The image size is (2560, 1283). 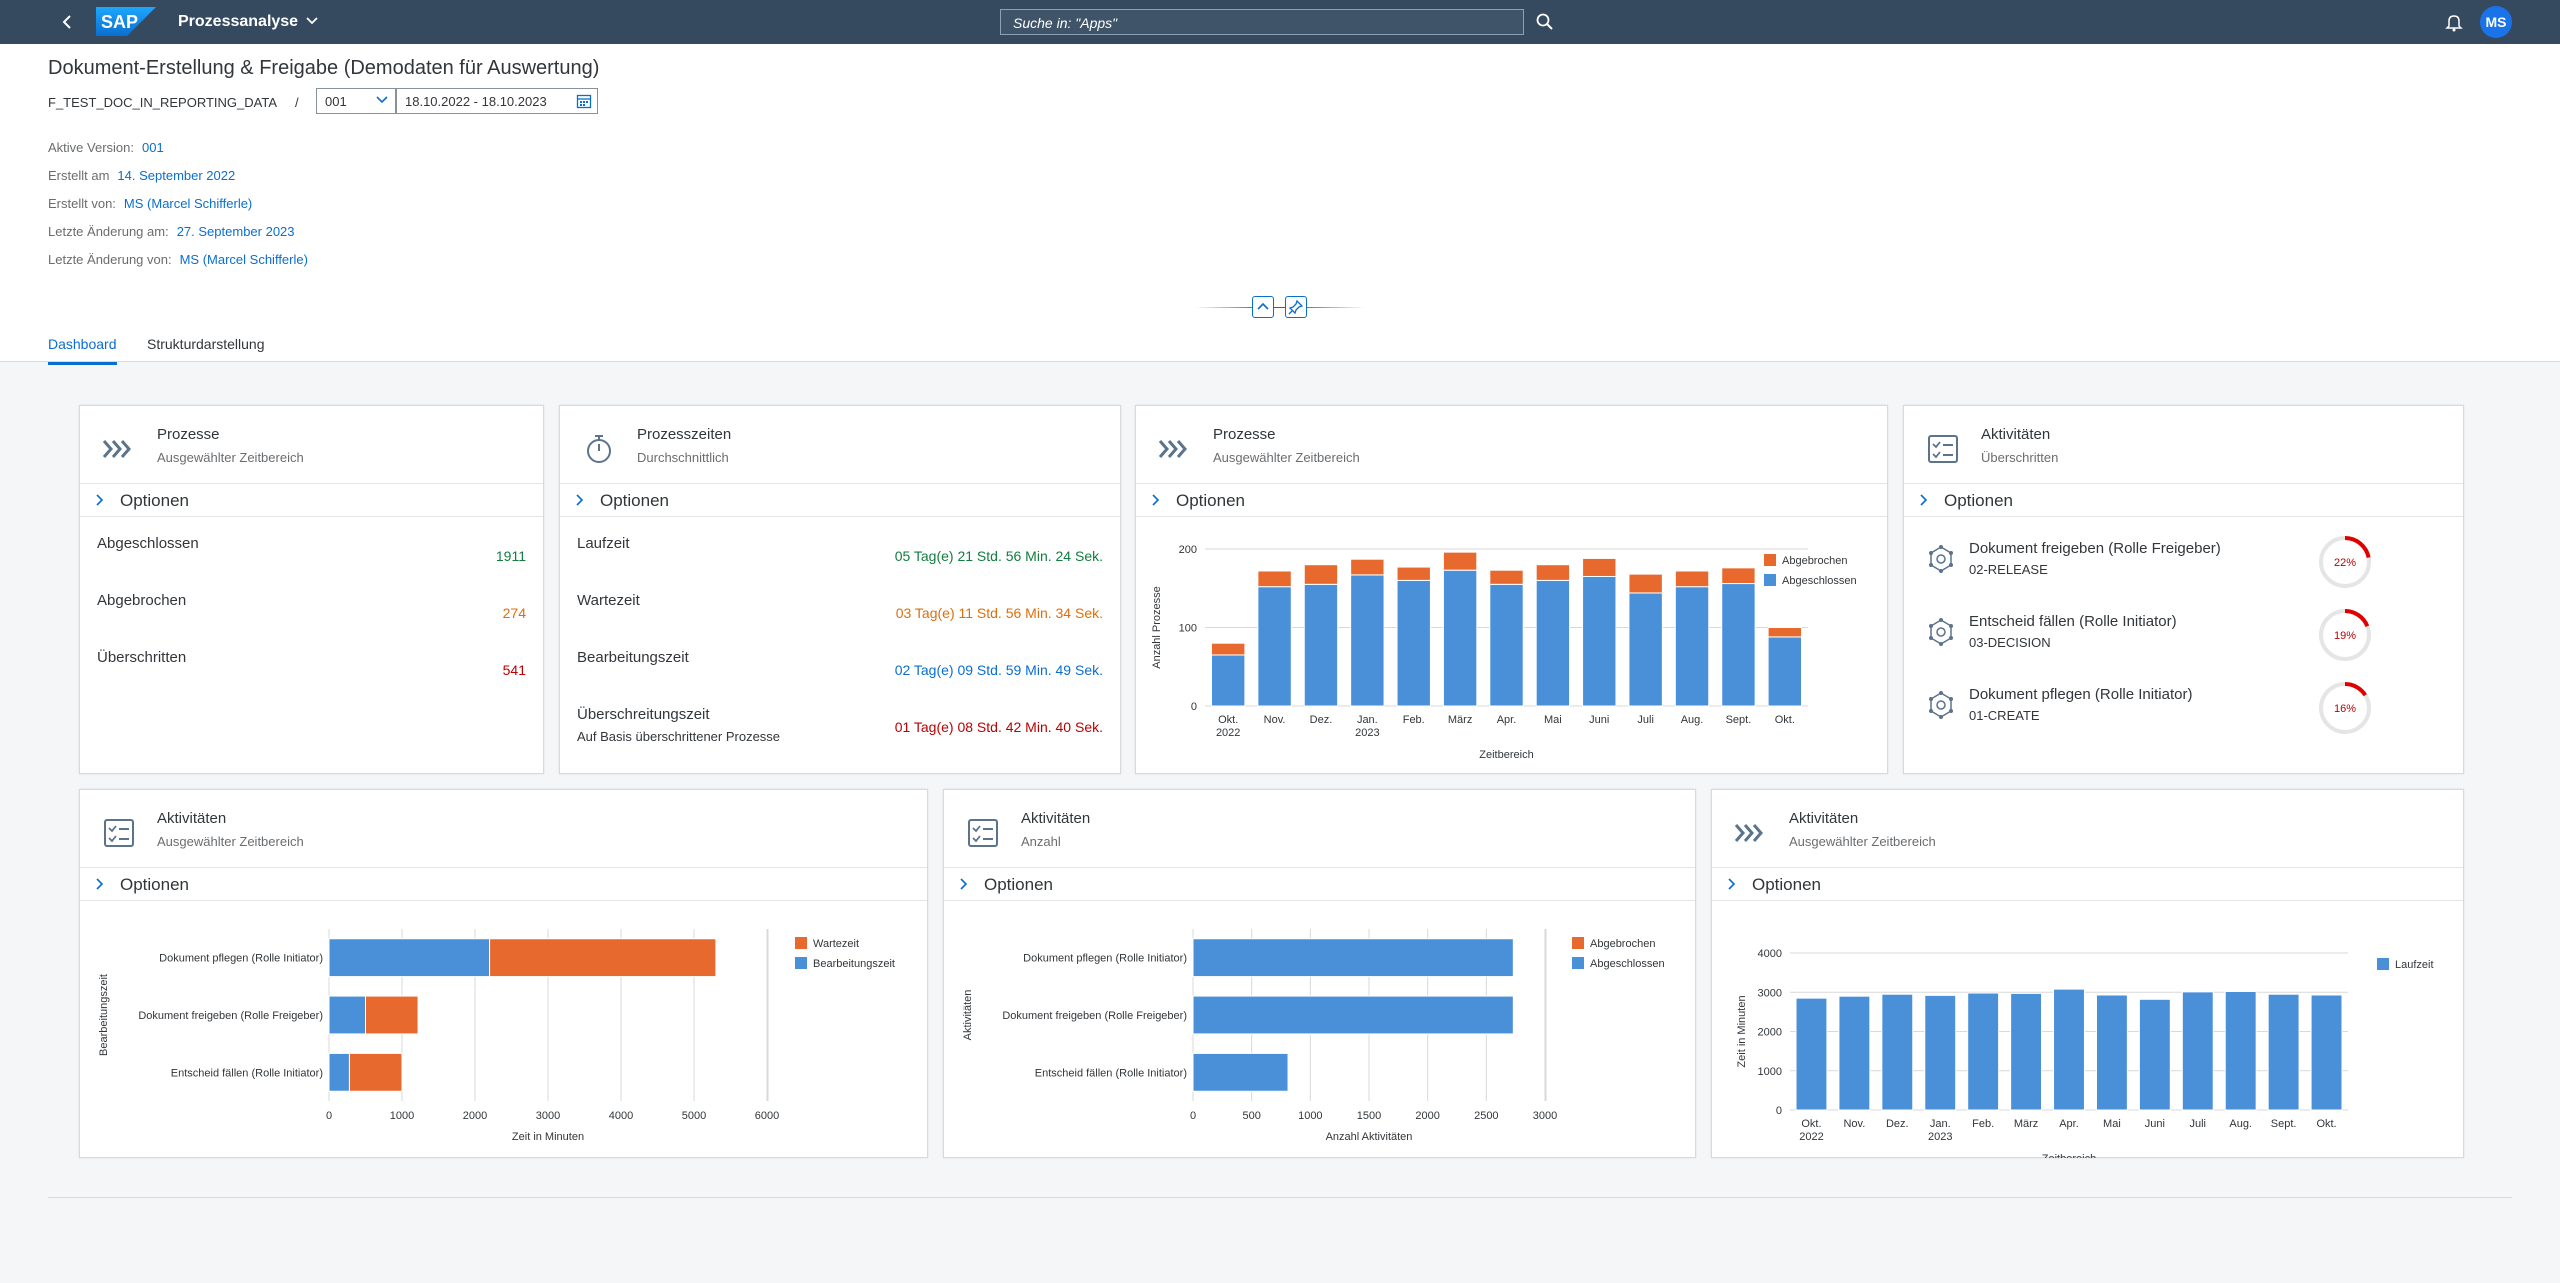 I want to click on divider, so click(x=1280, y=307).